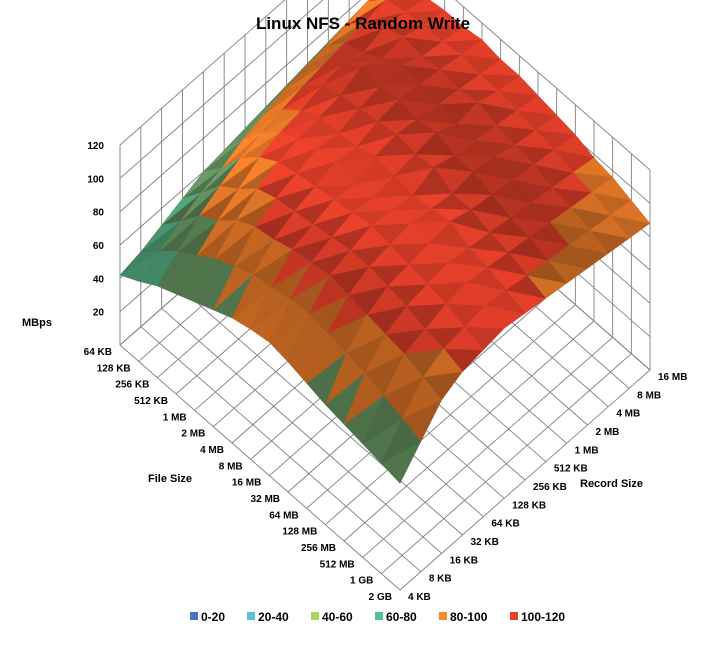  What do you see at coordinates (485, 542) in the screenshot?
I see `y-tick-label: 32 KB` at bounding box center [485, 542].